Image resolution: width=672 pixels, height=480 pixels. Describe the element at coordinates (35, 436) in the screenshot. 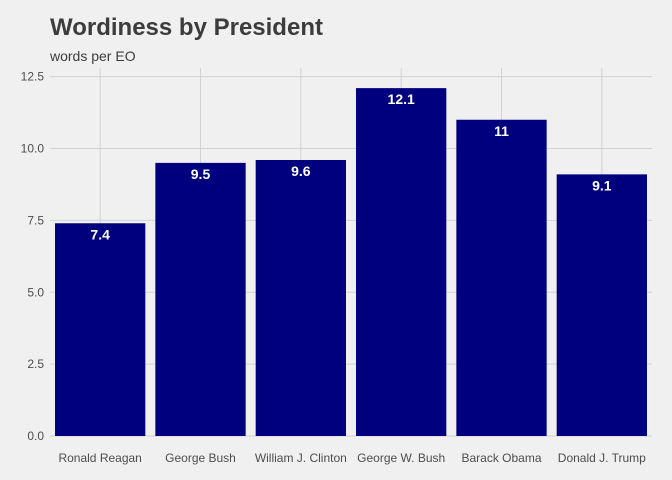

I see `y-tick-label: 0.0` at that location.